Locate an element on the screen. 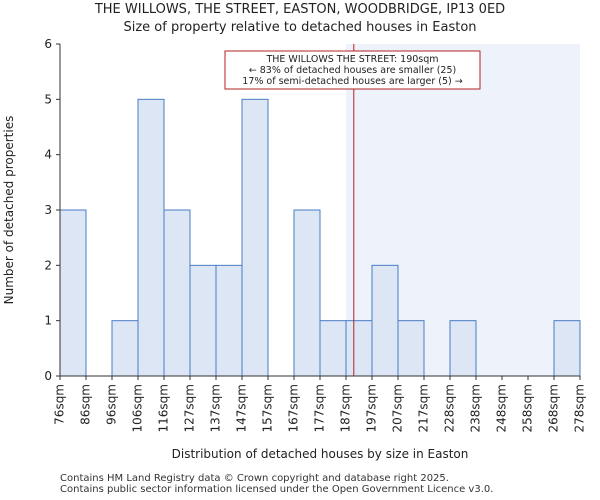 The image size is (600, 500). y-tick-label: 1 is located at coordinates (48, 321).